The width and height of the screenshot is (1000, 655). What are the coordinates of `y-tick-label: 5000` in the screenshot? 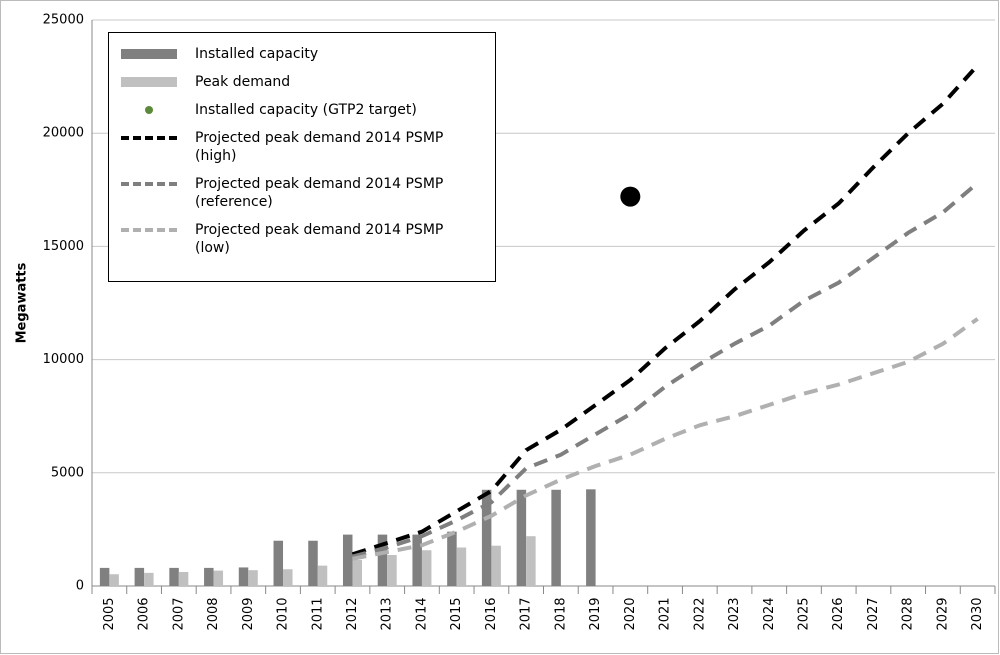 It's located at (67, 472).